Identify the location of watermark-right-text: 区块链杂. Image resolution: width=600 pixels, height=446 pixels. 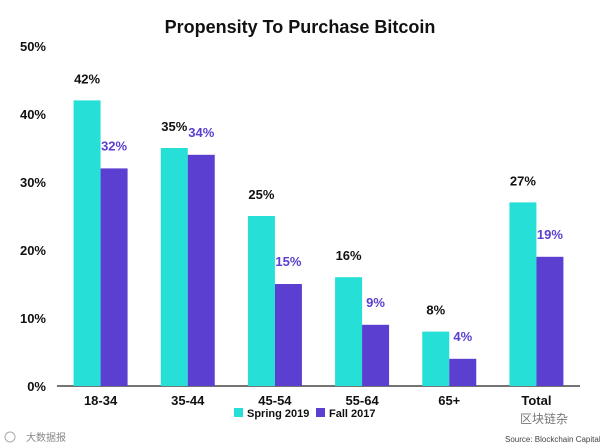
(544, 418).